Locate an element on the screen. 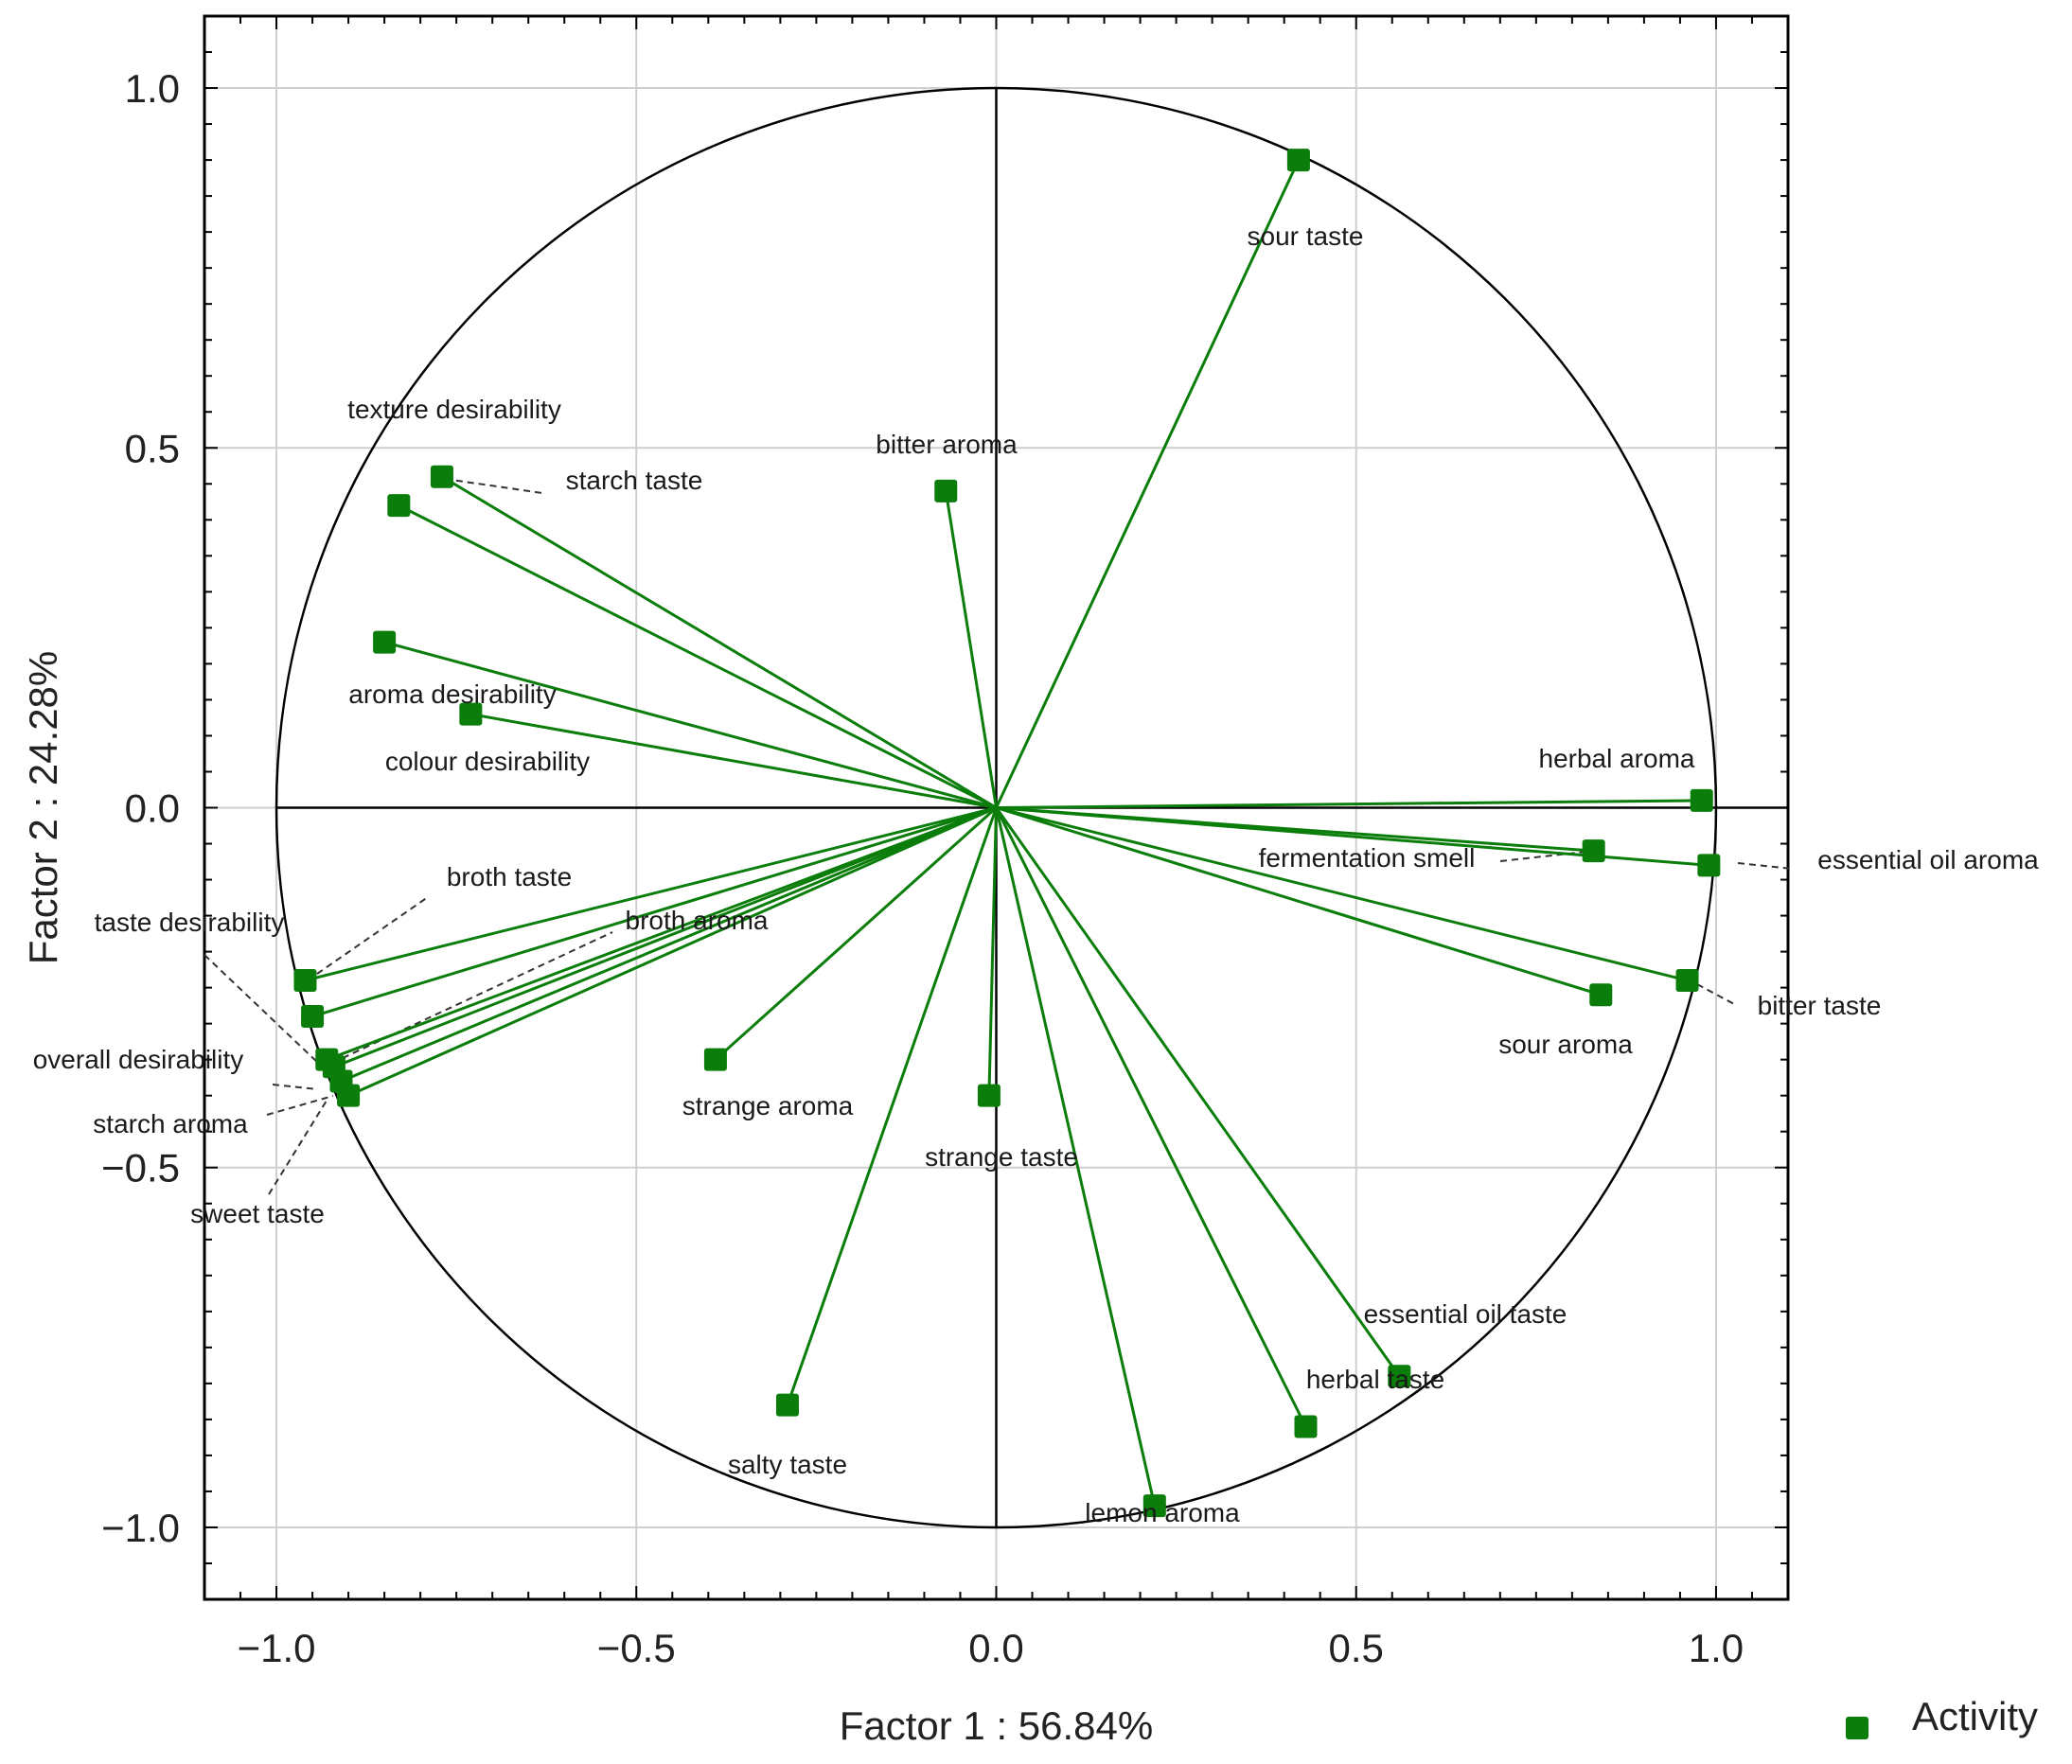 The image size is (2072, 1764). marker-lemon-aroma is located at coordinates (1154, 1506).